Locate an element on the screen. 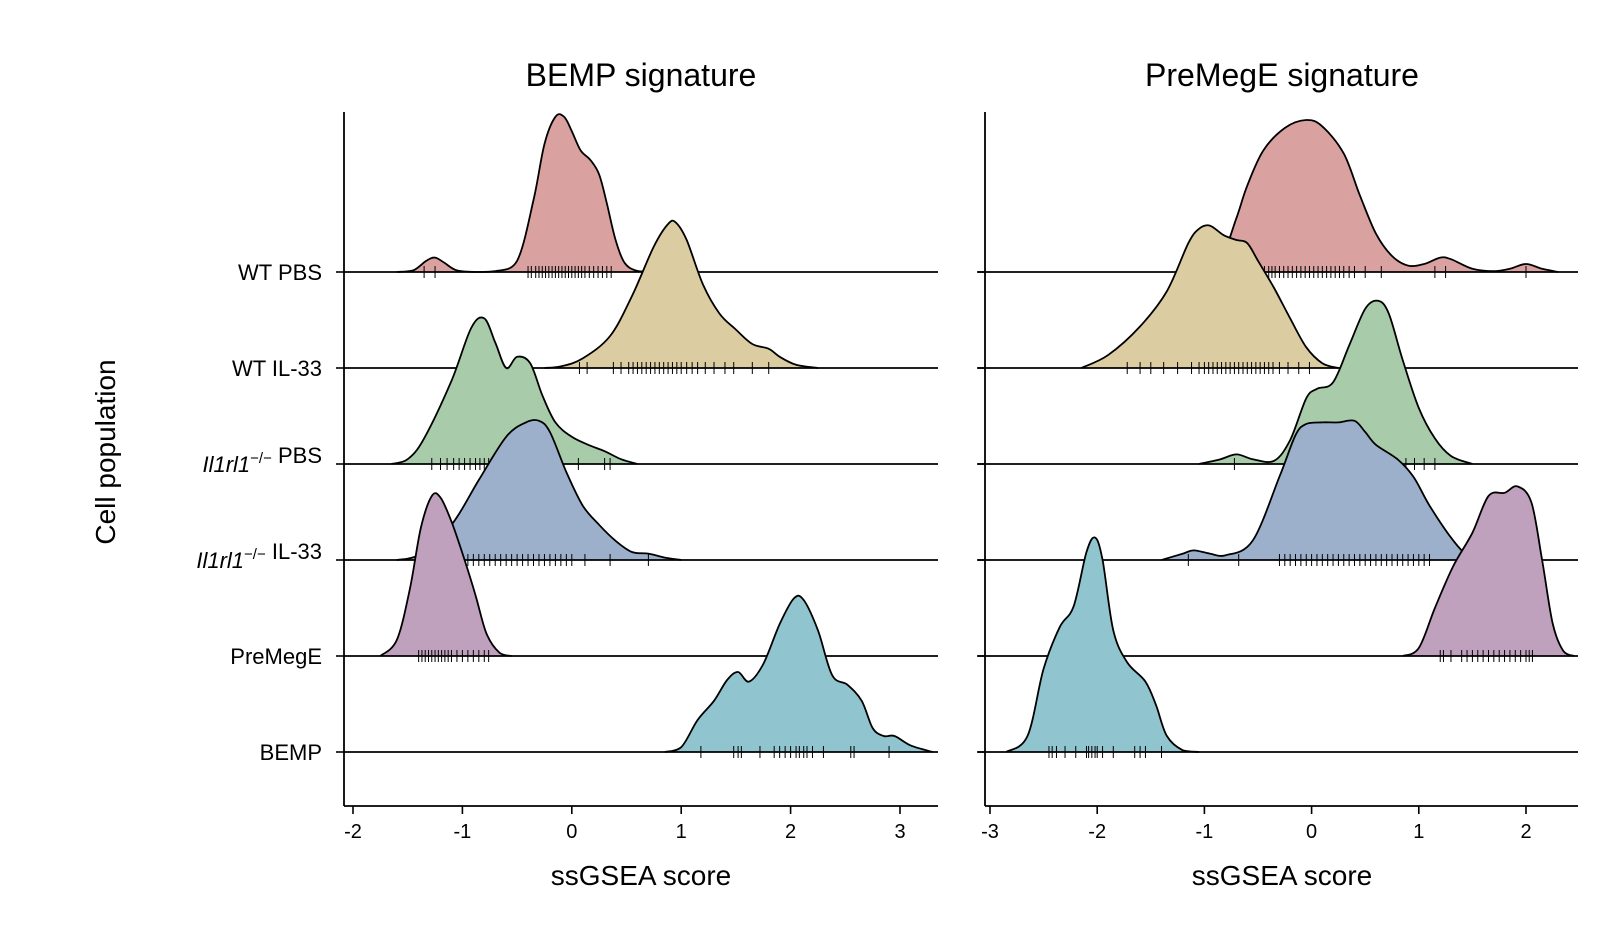 The width and height of the screenshot is (1600, 943). category-labels is located at coordinates (981, 512).